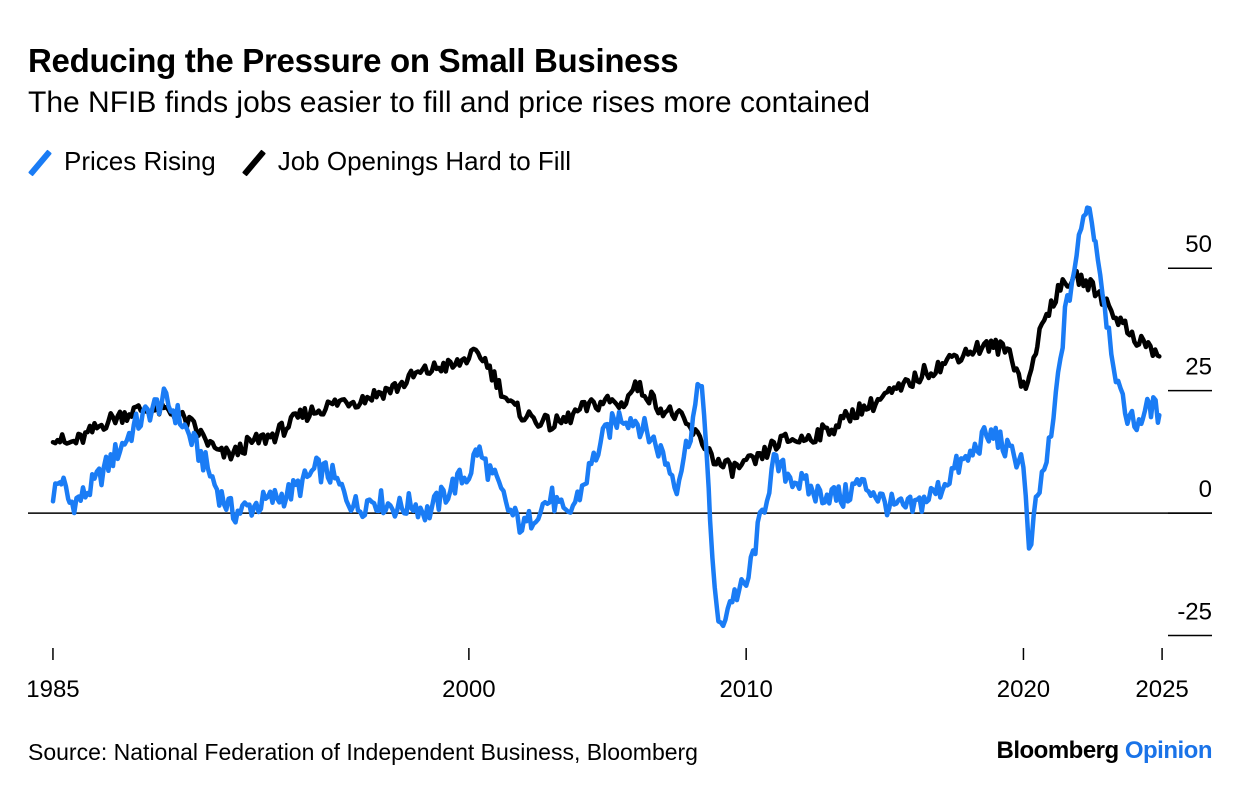 The height and width of the screenshot is (796, 1240). What do you see at coordinates (140, 161) in the screenshot?
I see `legend-label-prices-rising: Prices Rising` at bounding box center [140, 161].